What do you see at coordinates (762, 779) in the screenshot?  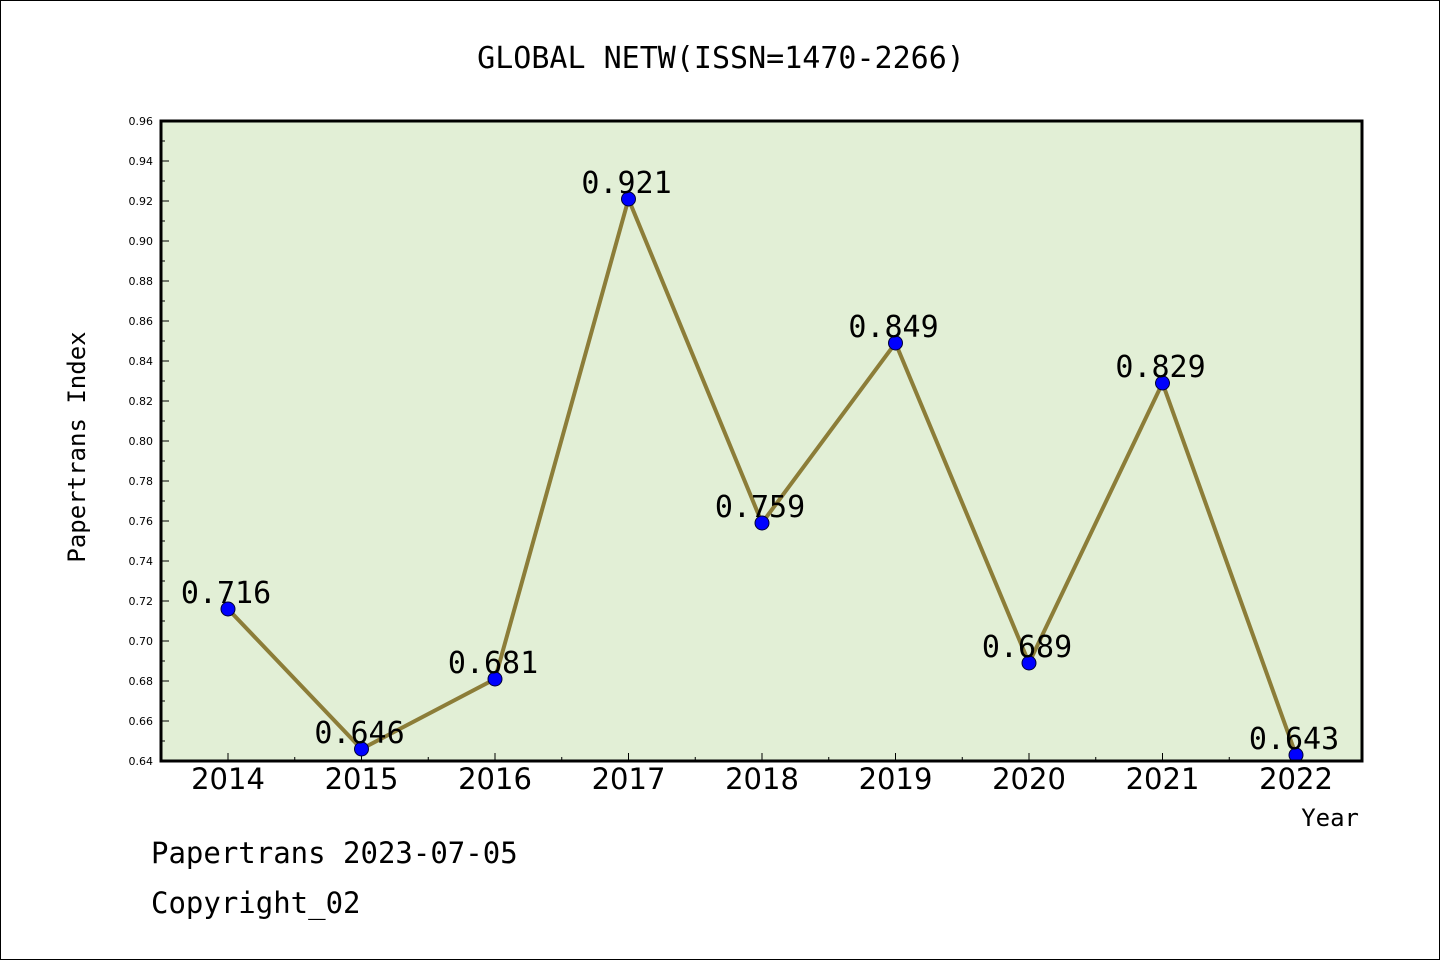 I see `x-tick-label: 2018` at bounding box center [762, 779].